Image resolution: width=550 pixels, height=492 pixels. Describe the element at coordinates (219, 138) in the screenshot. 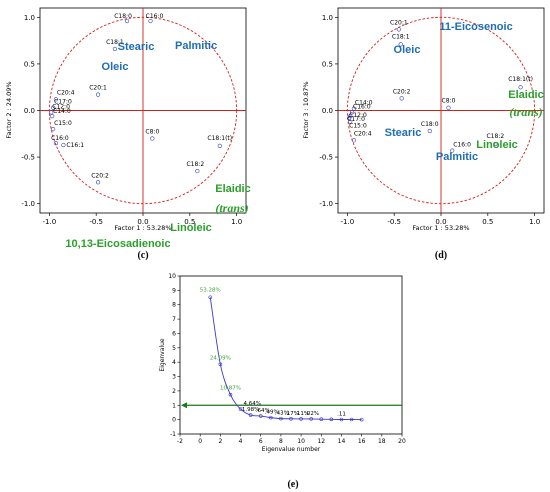

I see `panel-c-point-label: C18:1(t)` at that location.